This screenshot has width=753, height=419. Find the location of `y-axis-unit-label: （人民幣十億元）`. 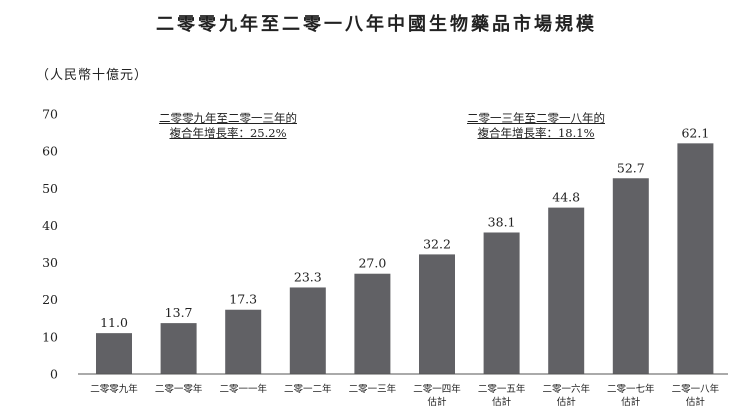

y-axis-unit-label: （人民幣十億元） is located at coordinates (92, 75).